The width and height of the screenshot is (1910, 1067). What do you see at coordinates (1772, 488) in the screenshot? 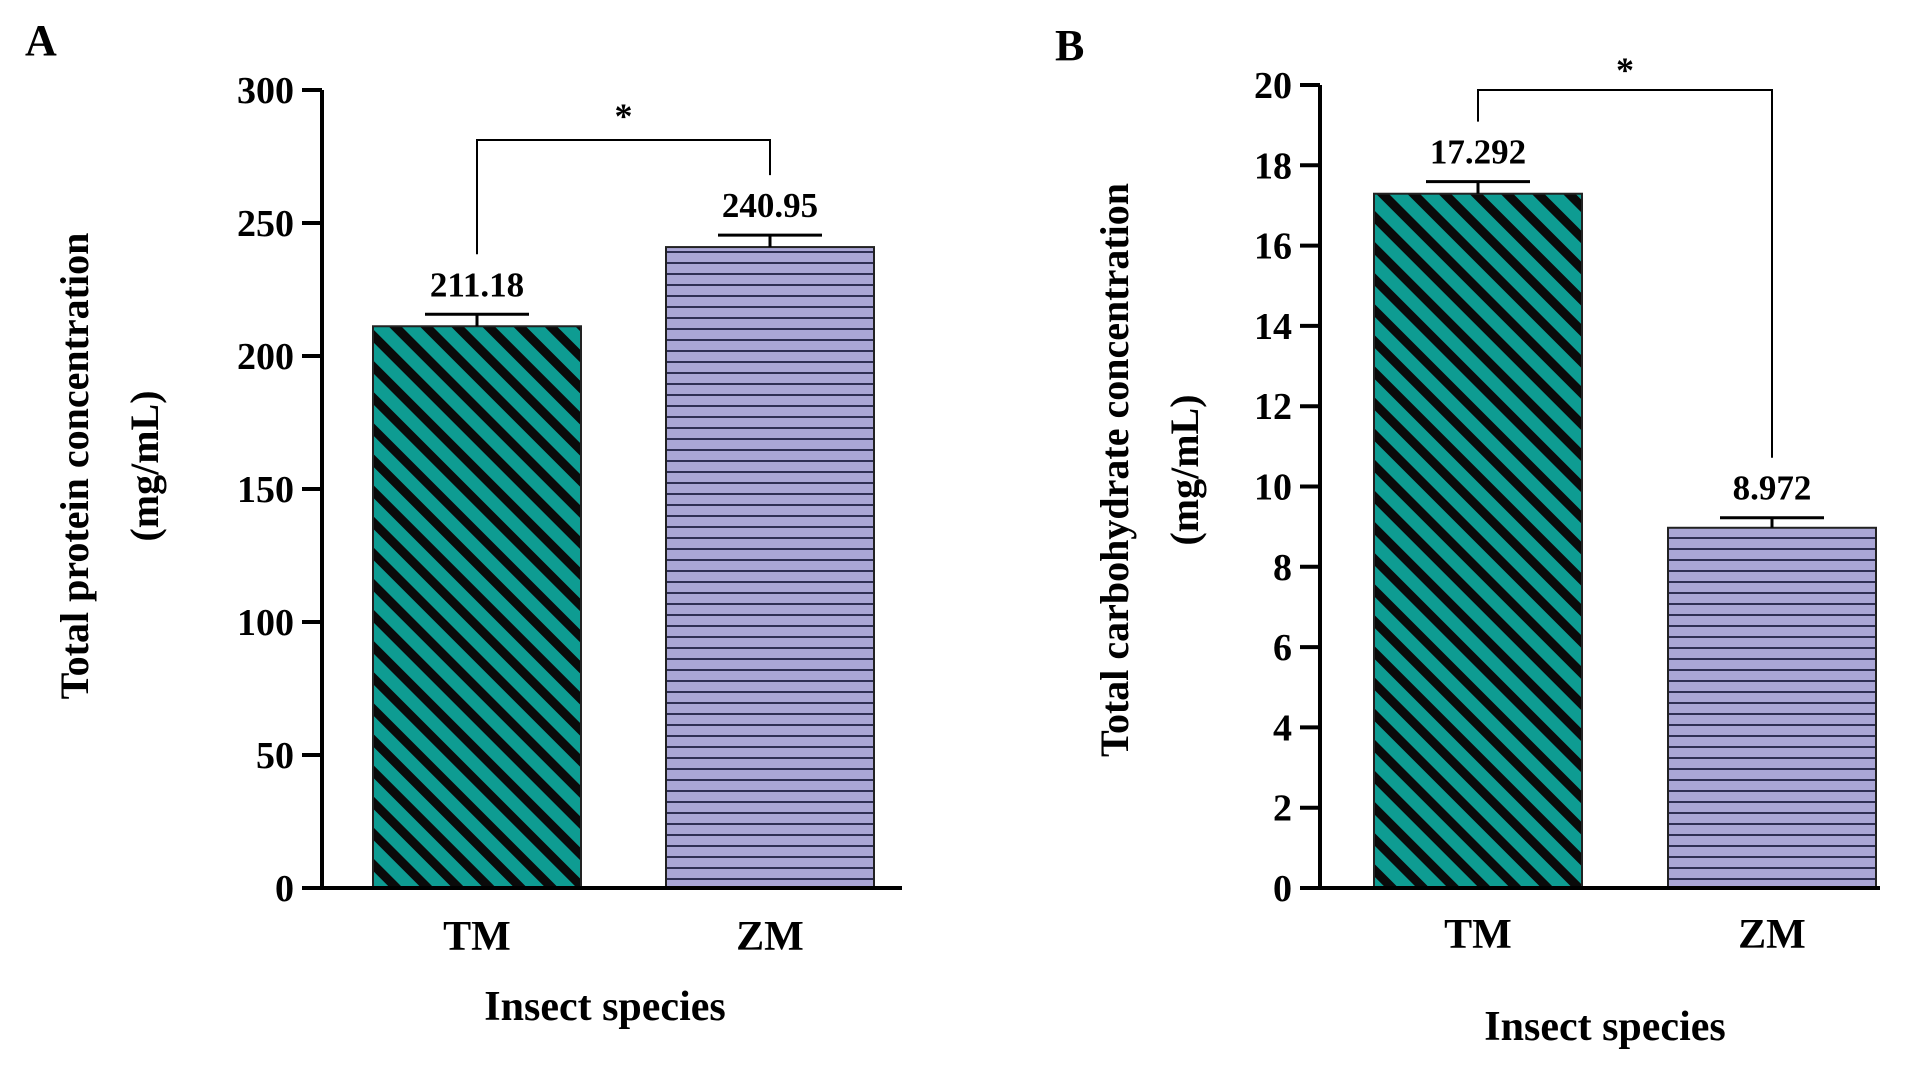
I see `data-label: 8.972` at bounding box center [1772, 488].